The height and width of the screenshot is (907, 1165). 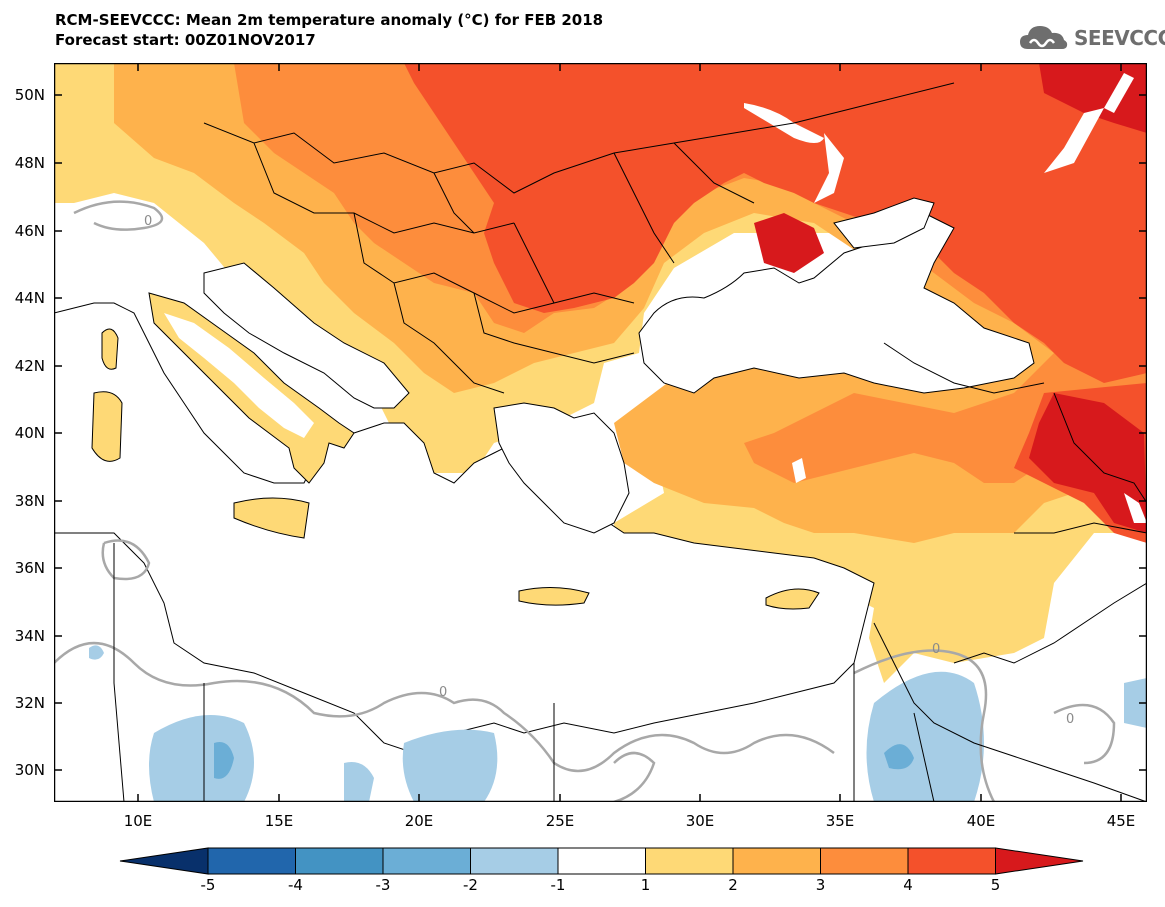 I want to click on colorbar, so click(x=601, y=861).